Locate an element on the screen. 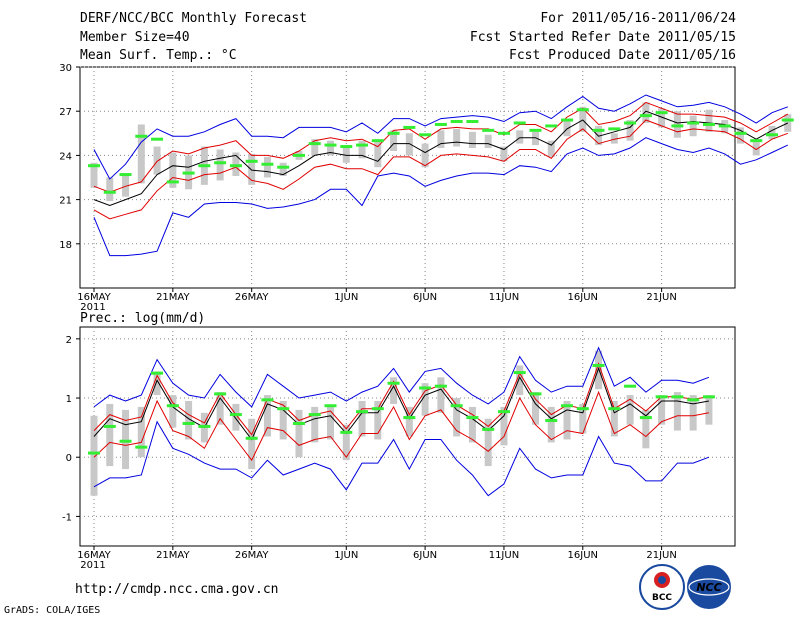 The width and height of the screenshot is (800, 618). temp-ytick-label: 27 is located at coordinates (65, 112).